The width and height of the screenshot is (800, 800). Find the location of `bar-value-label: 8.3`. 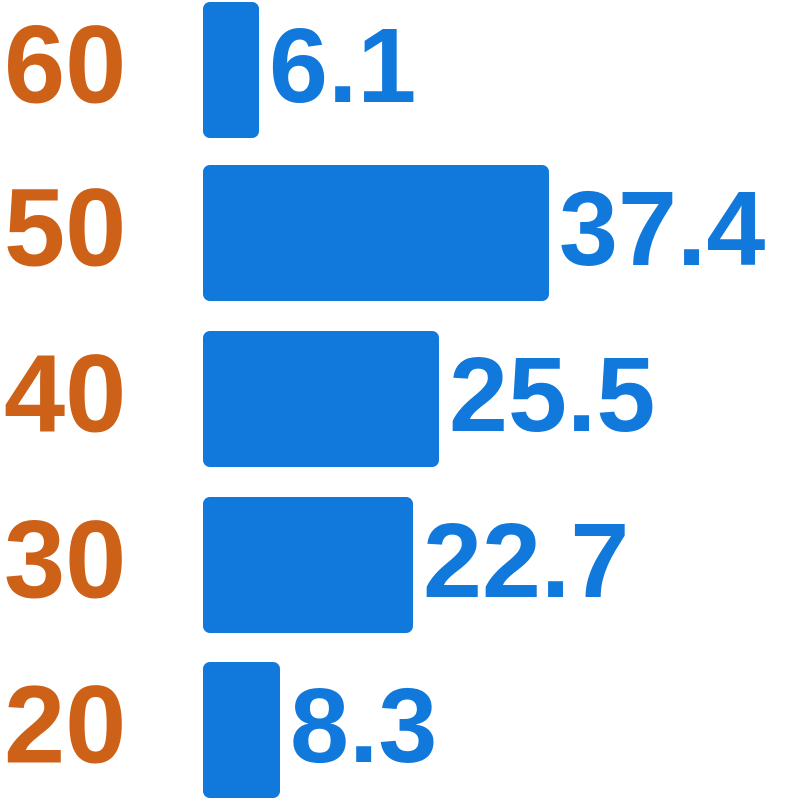

bar-value-label: 8.3 is located at coordinates (364, 725).